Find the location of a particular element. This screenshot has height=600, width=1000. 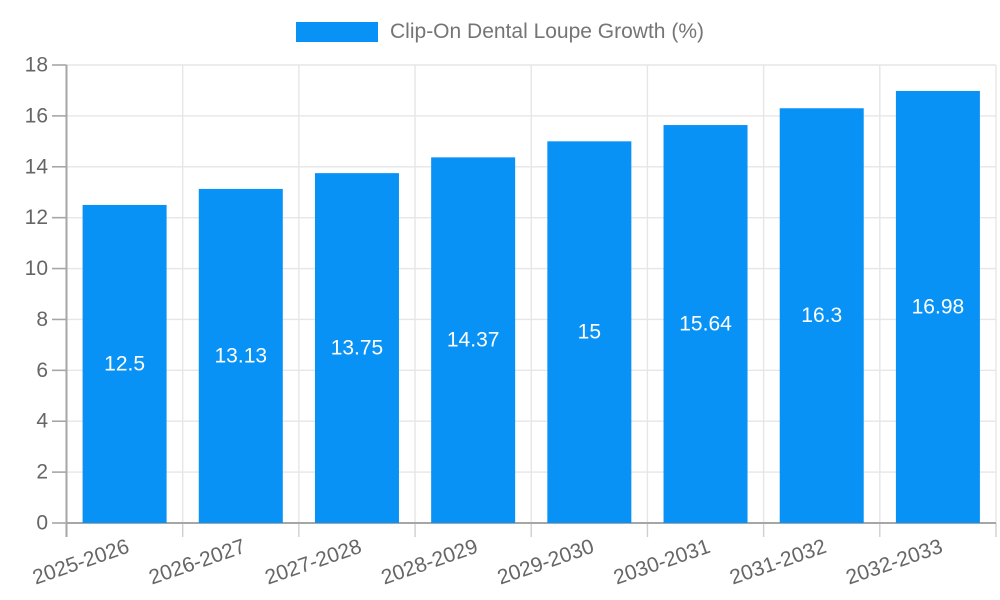

y-tick-label: 4 is located at coordinates (42, 421).